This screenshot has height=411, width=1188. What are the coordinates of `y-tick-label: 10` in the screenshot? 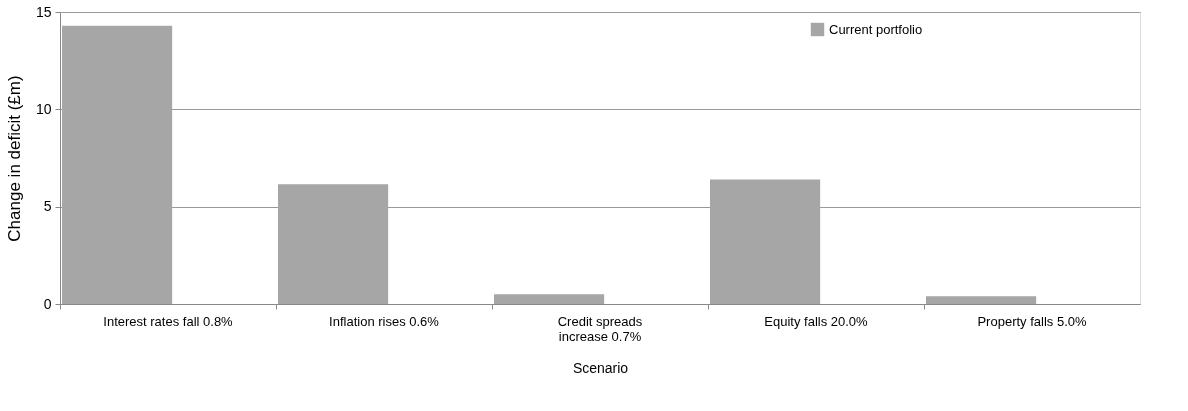 It's located at (43, 108).